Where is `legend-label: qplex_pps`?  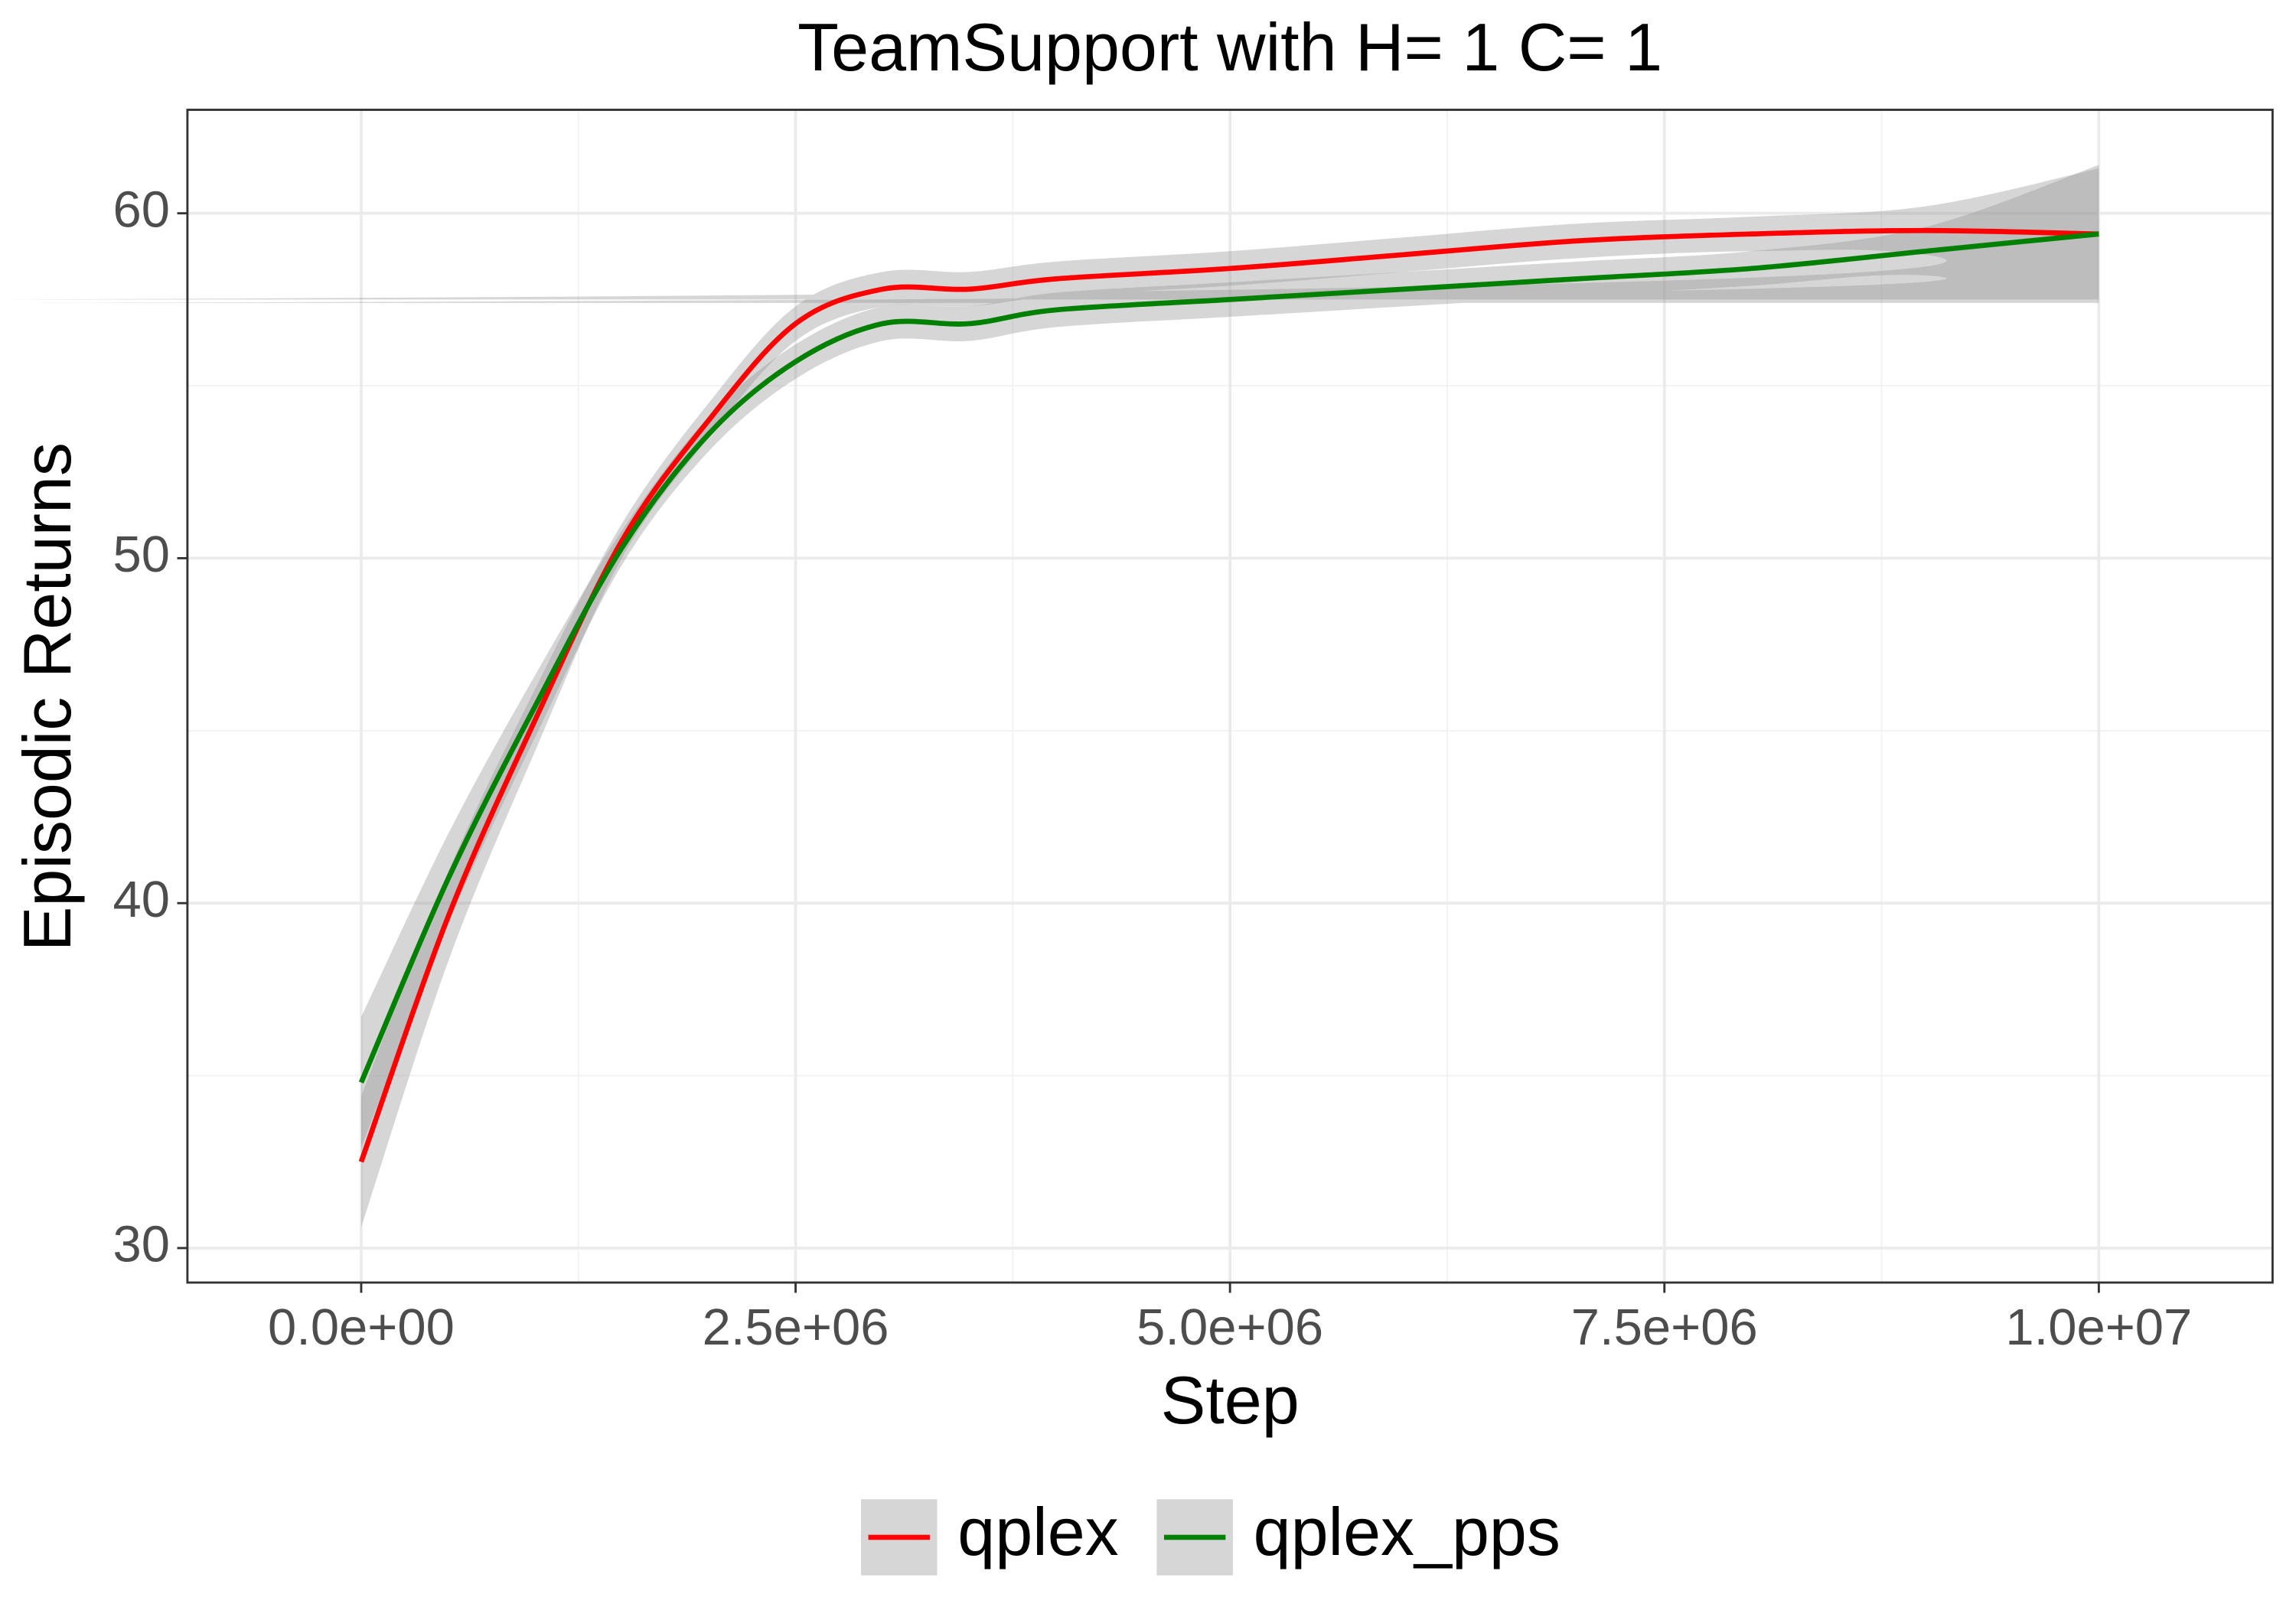
legend-label: qplex_pps is located at coordinates (1407, 1532).